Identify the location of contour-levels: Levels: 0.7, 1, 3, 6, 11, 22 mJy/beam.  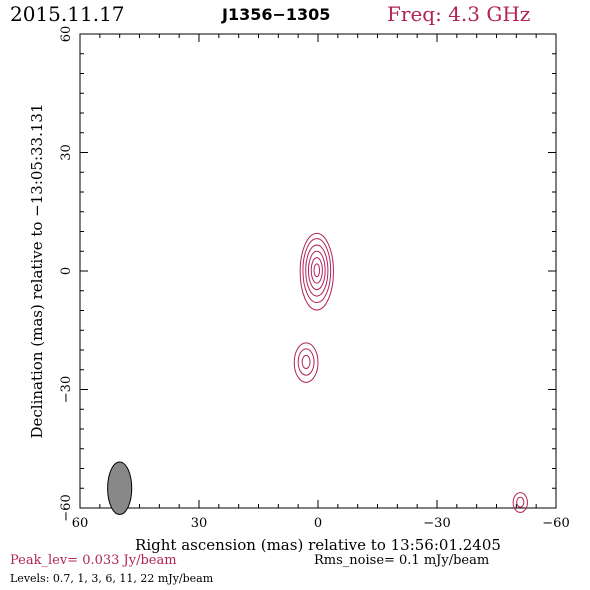
(112, 578).